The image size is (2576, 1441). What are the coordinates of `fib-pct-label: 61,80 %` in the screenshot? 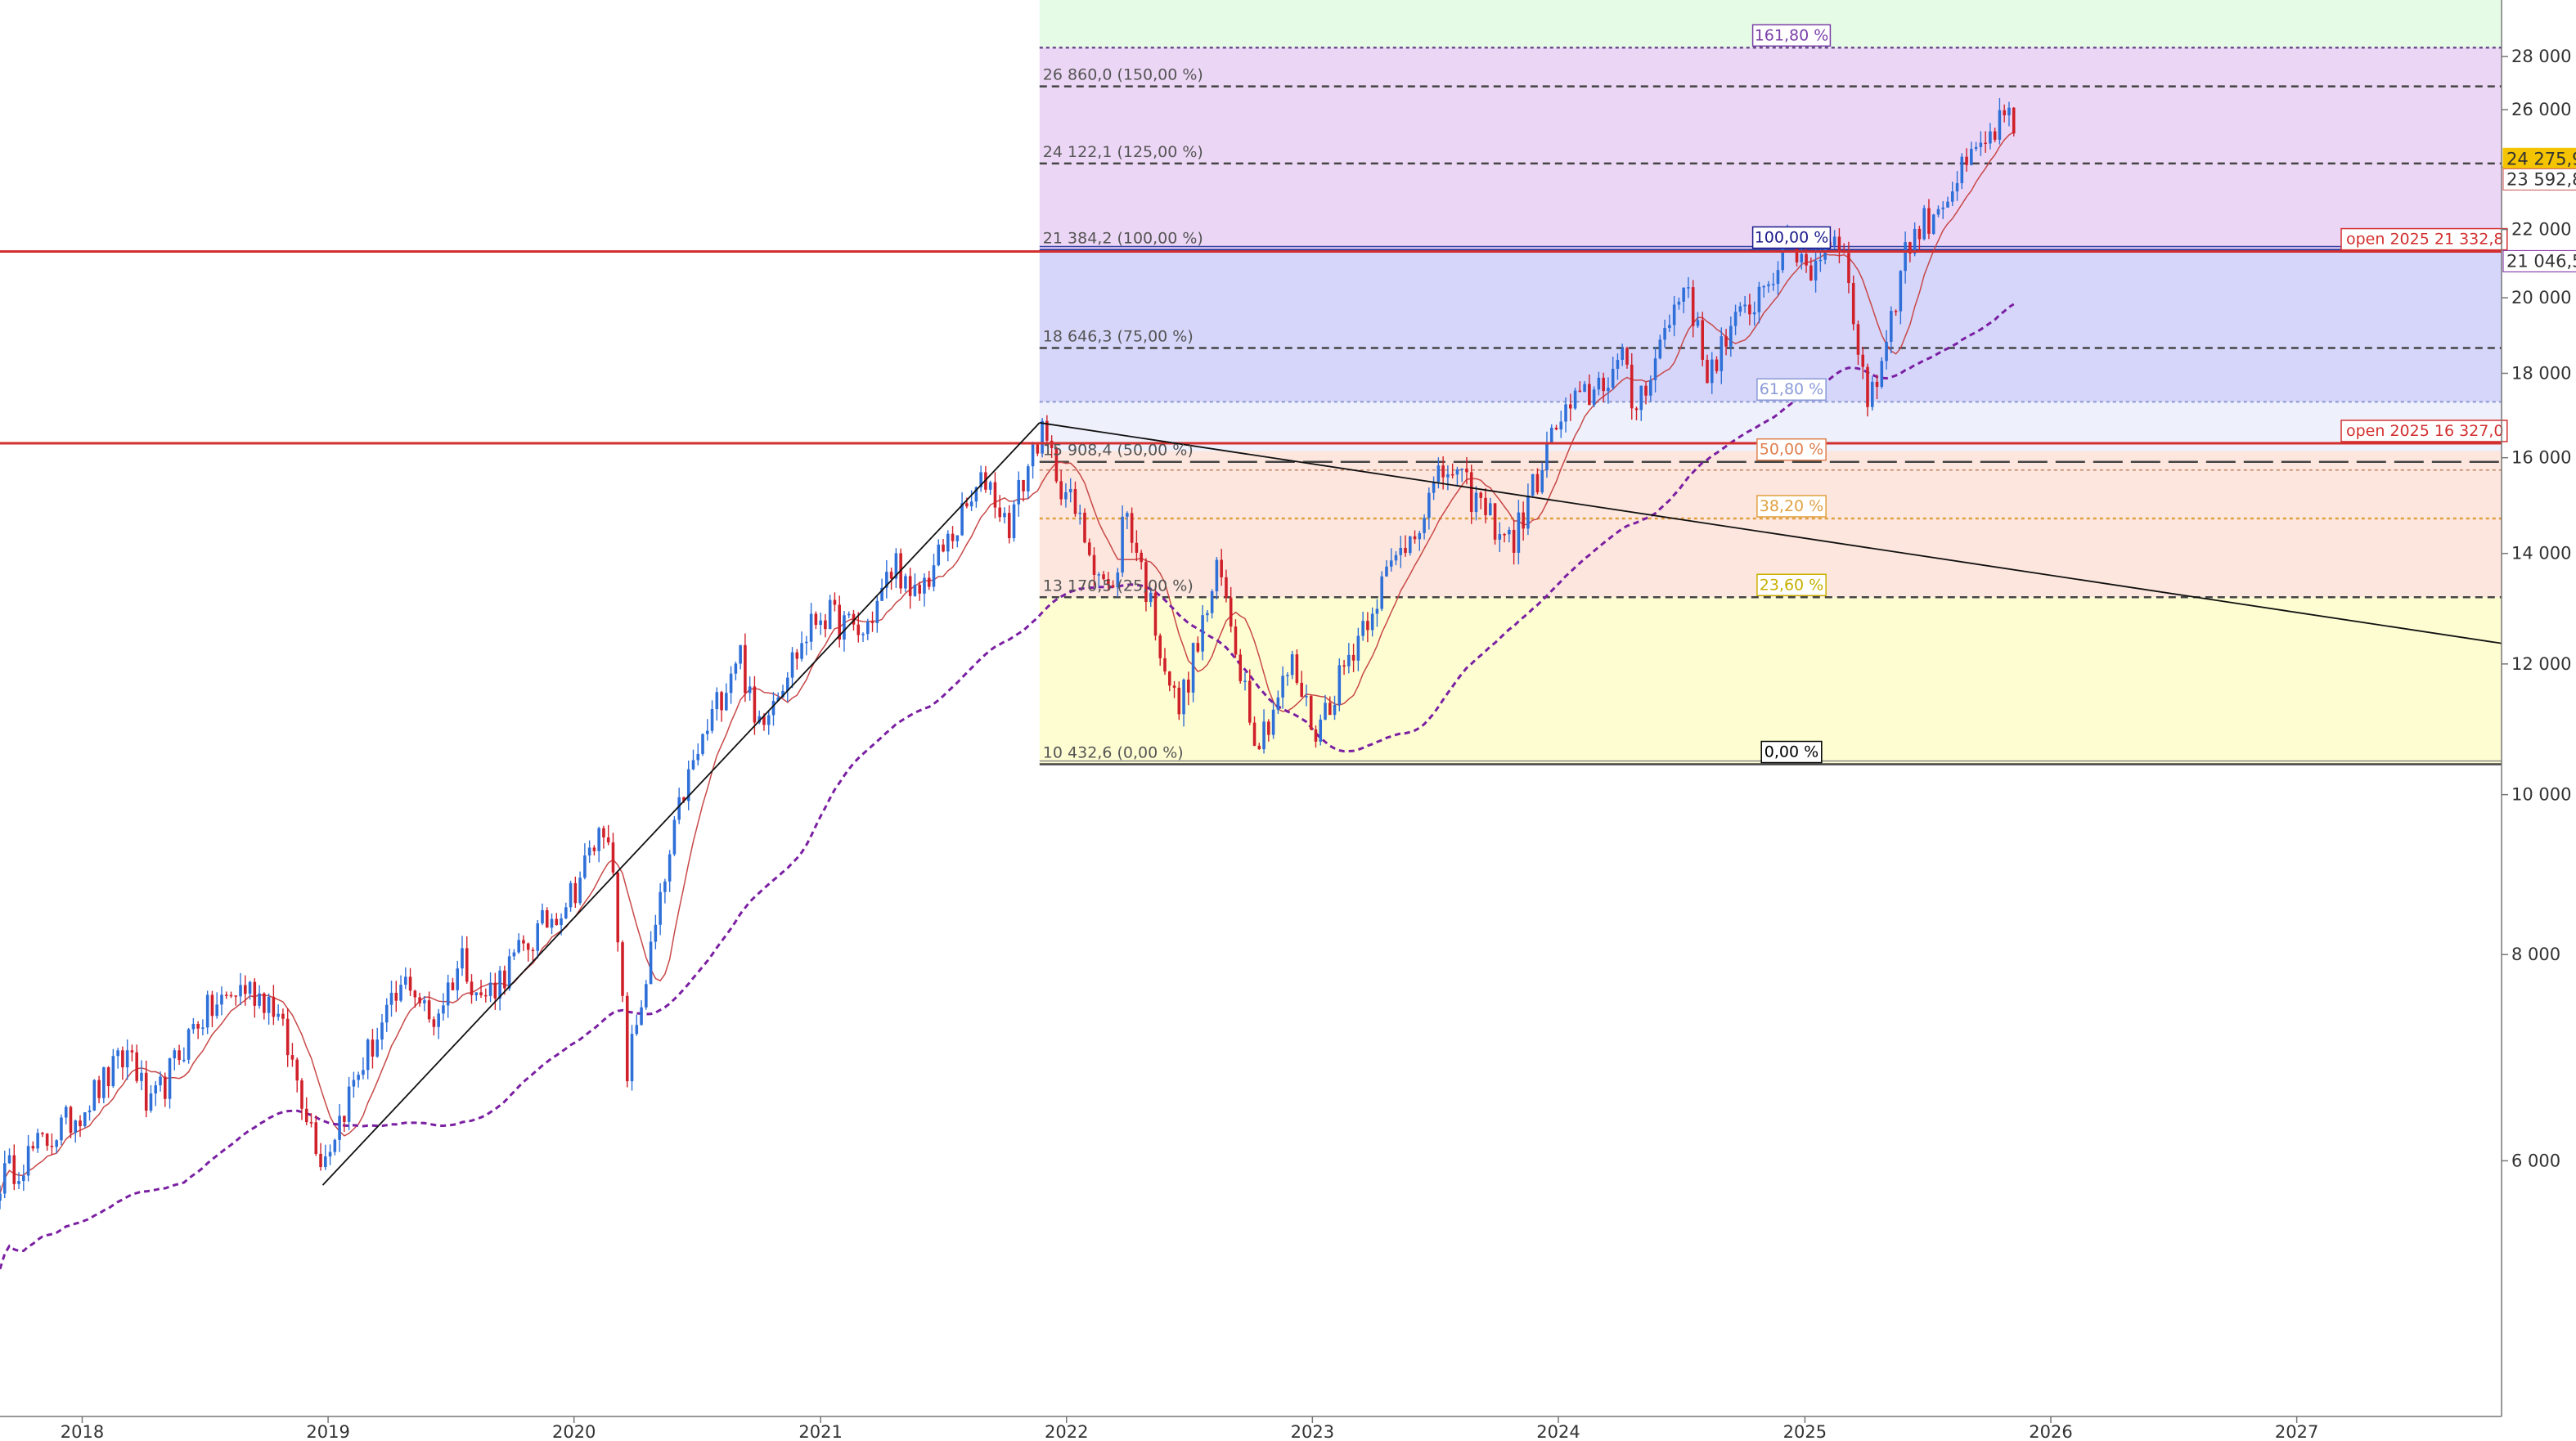 It's located at (1792, 389).